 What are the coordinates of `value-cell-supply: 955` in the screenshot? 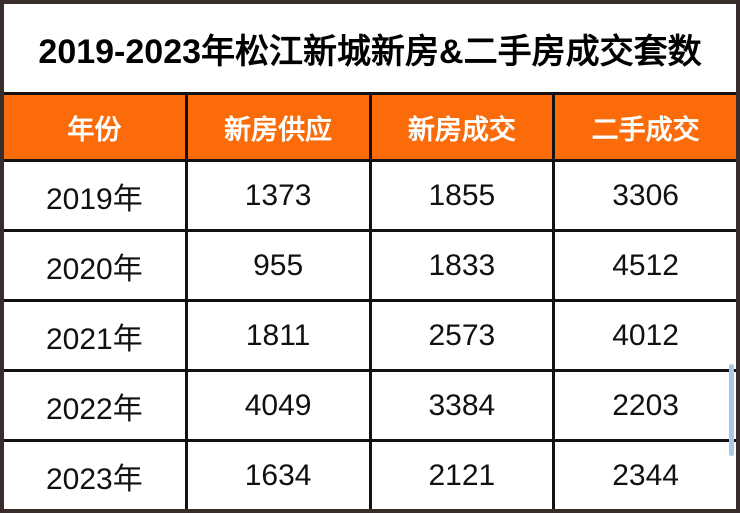 It's located at (278, 265).